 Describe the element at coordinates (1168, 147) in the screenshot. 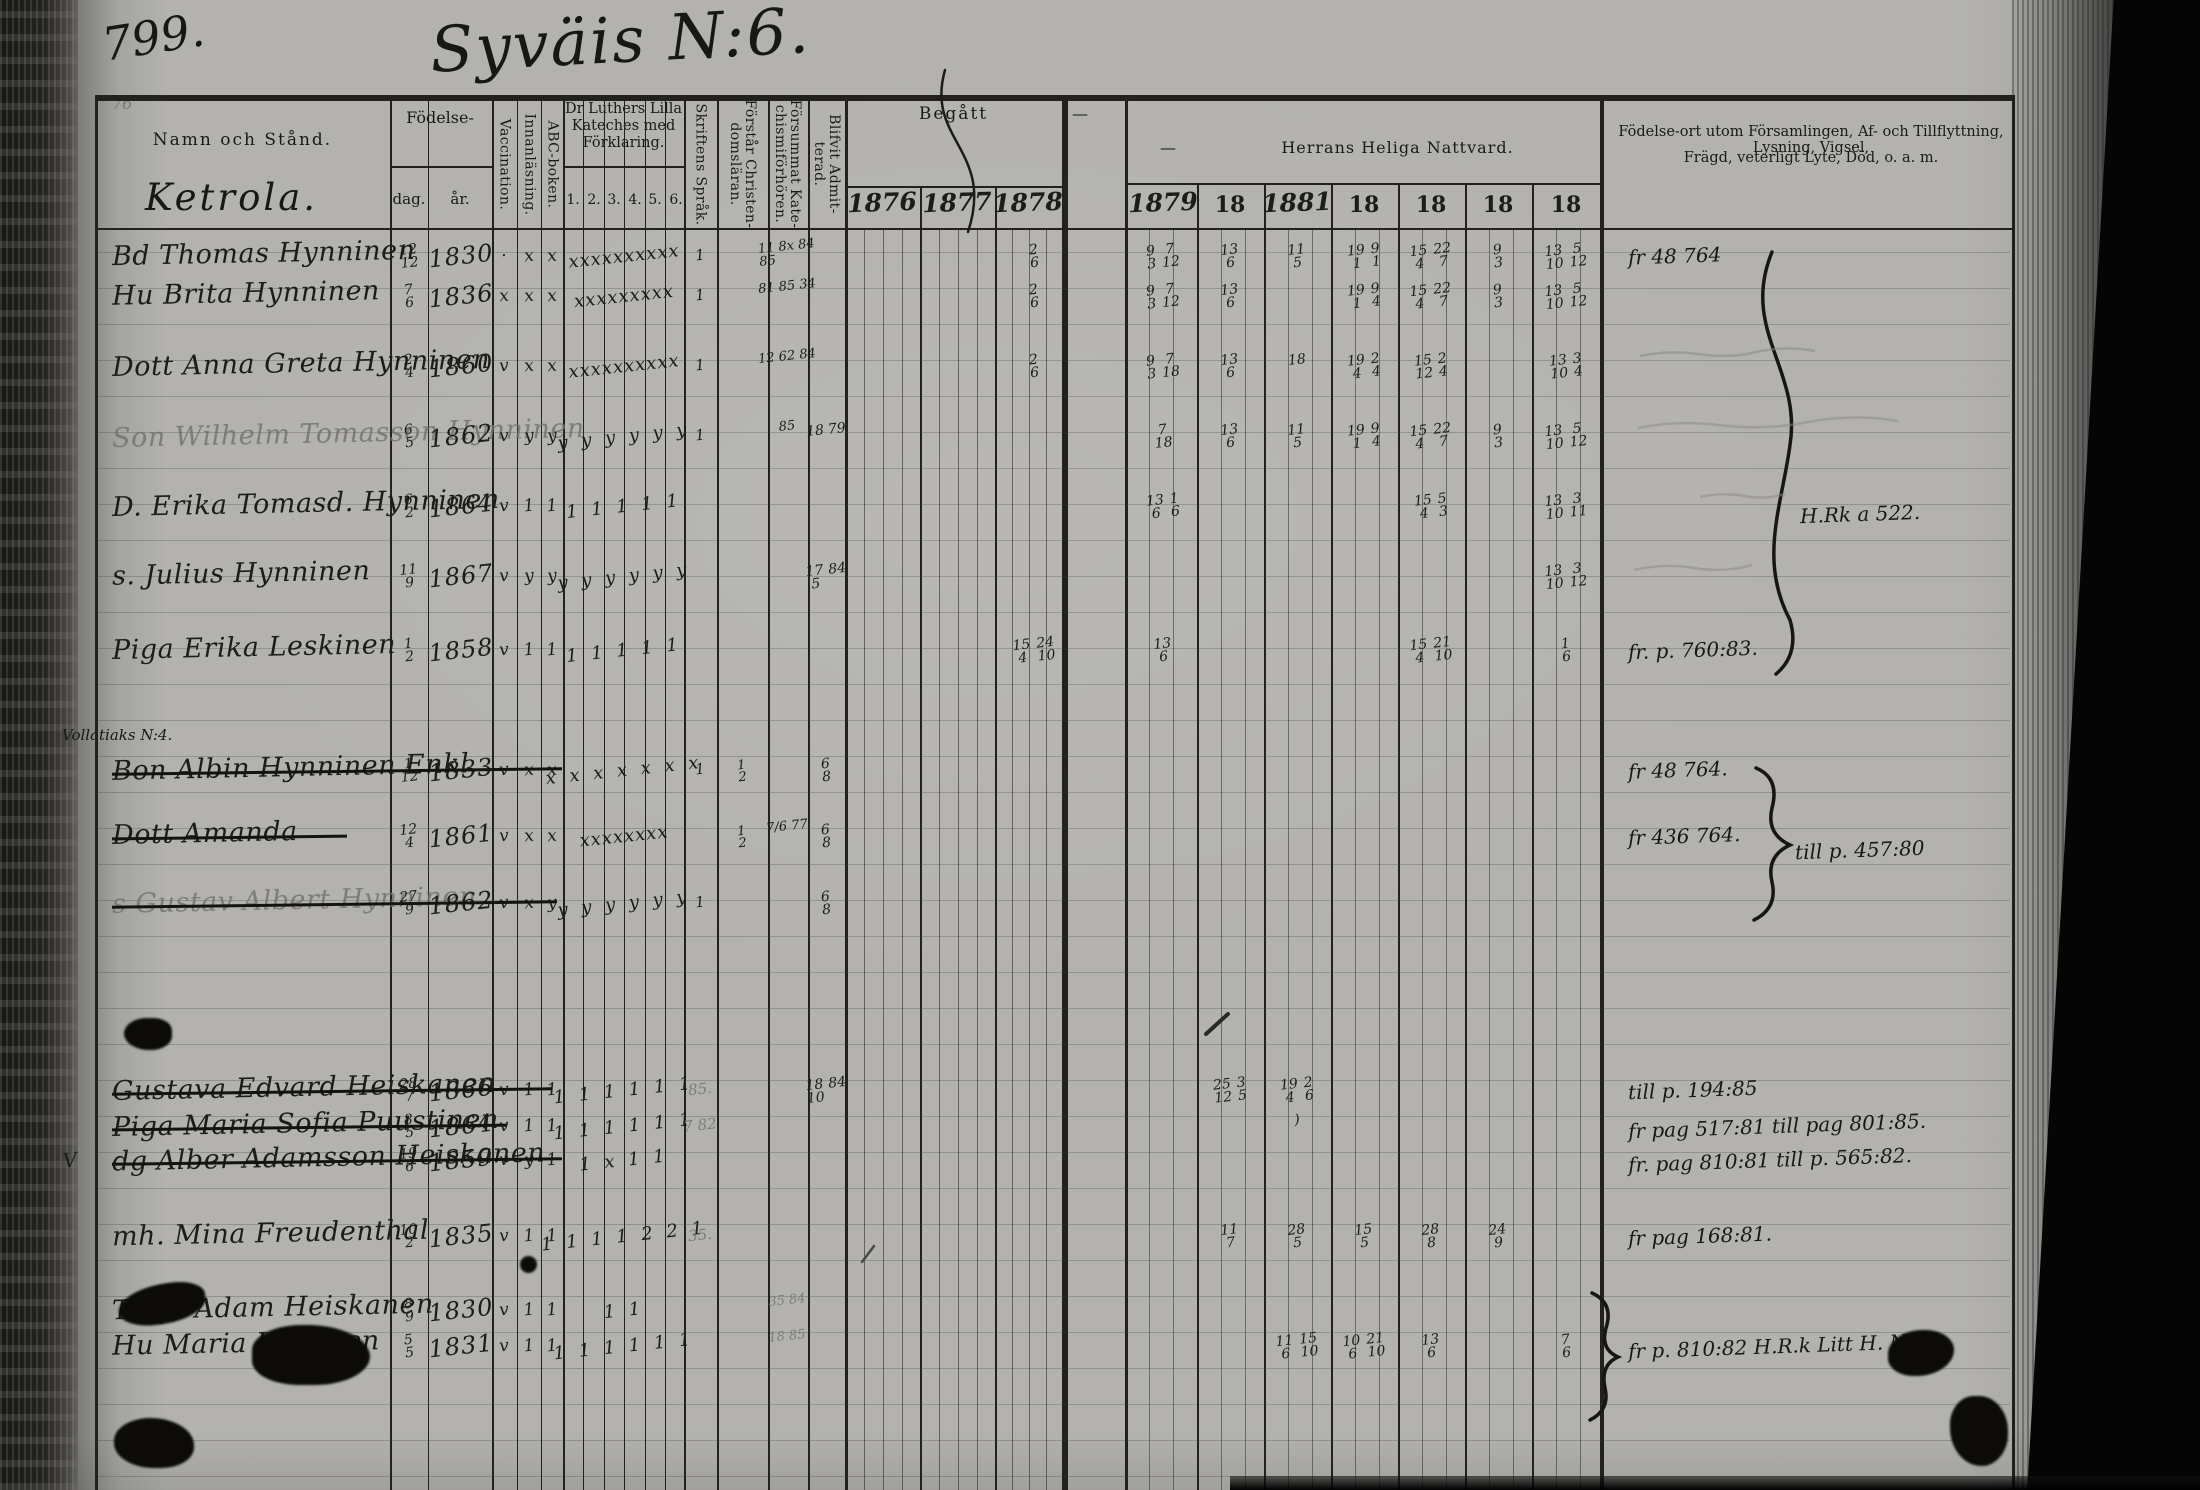

I see `nattvard-dash: —` at that location.